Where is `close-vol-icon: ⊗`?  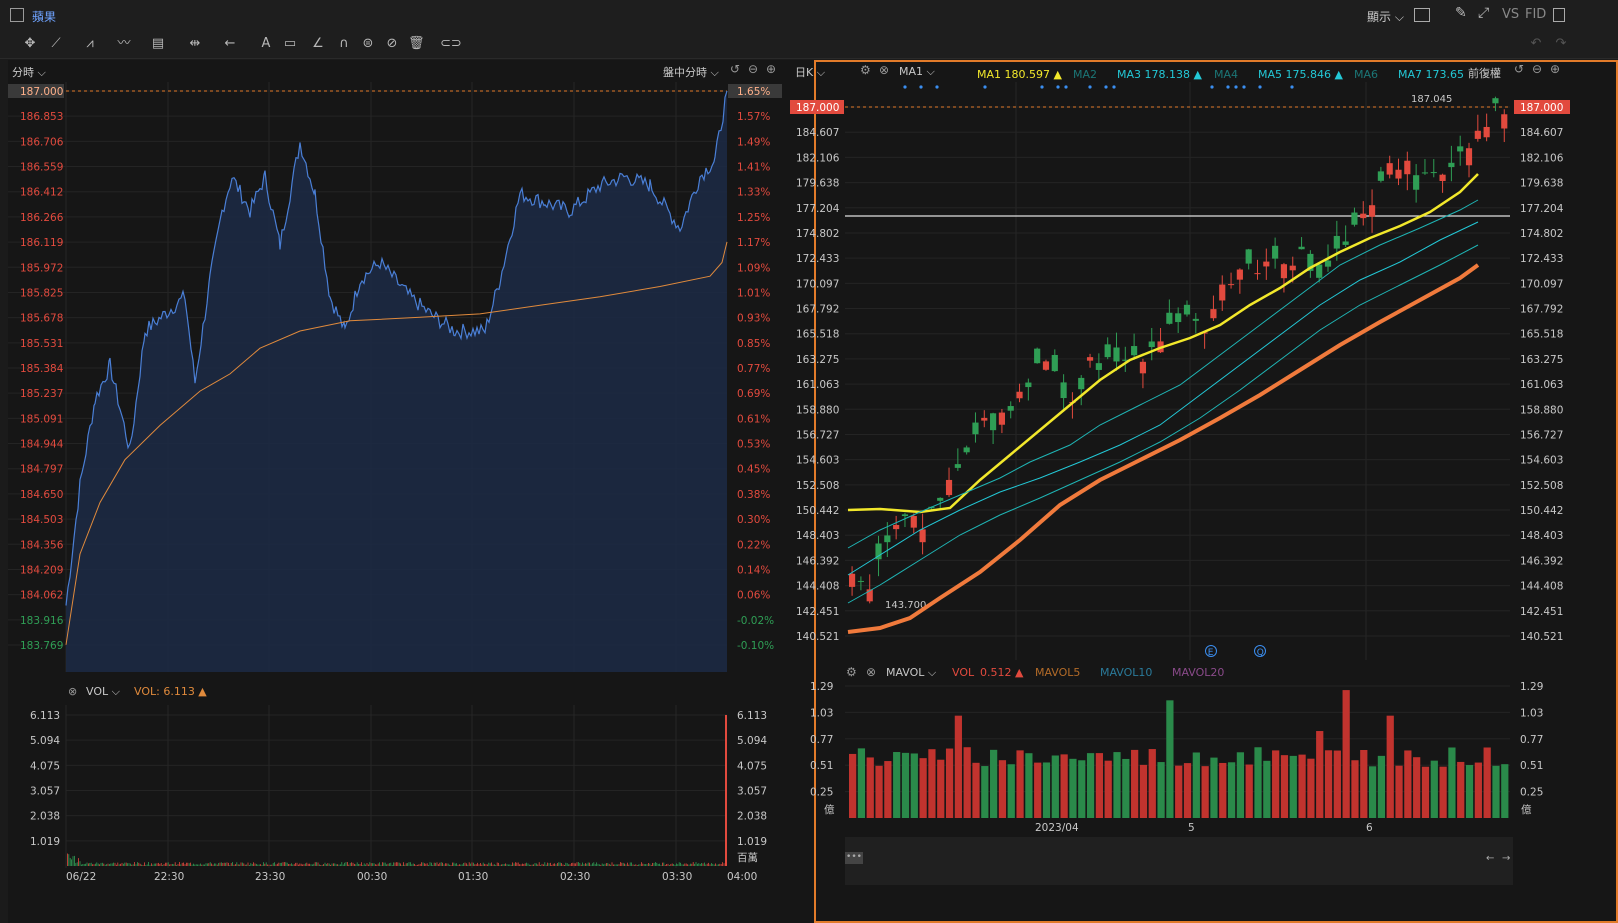 close-vol-icon: ⊗ is located at coordinates (73, 691).